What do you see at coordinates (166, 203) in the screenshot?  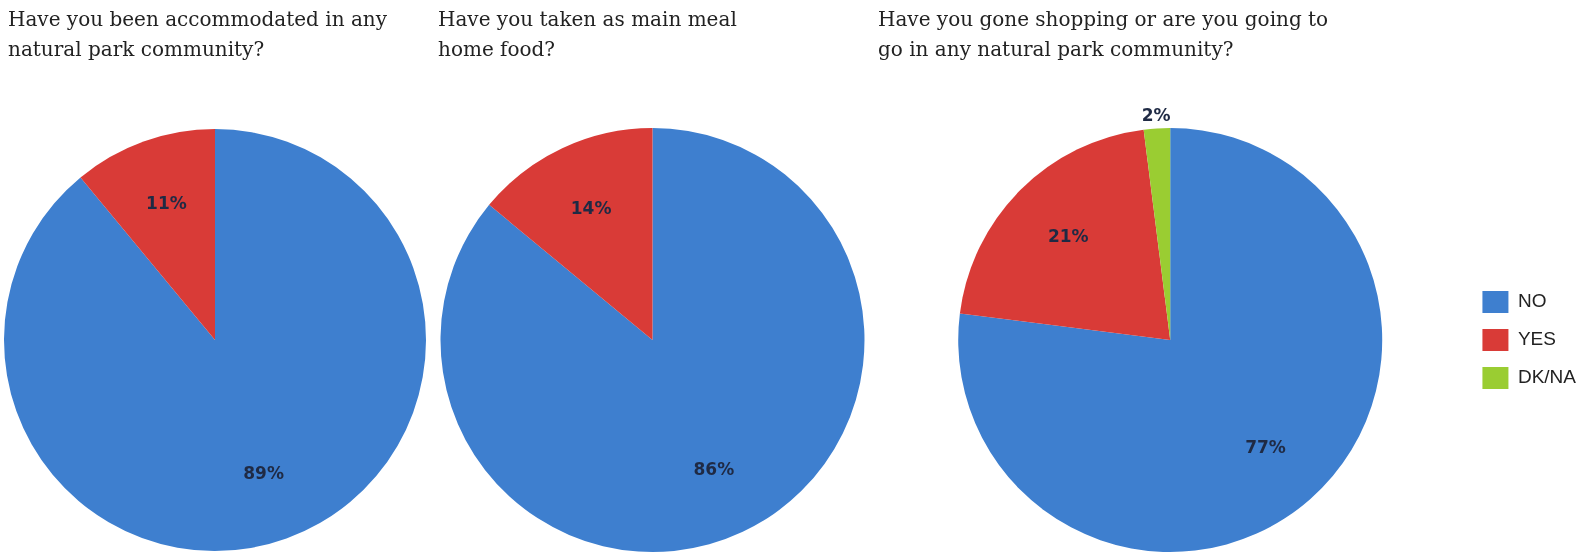 I see `data-label: 11%` at bounding box center [166, 203].